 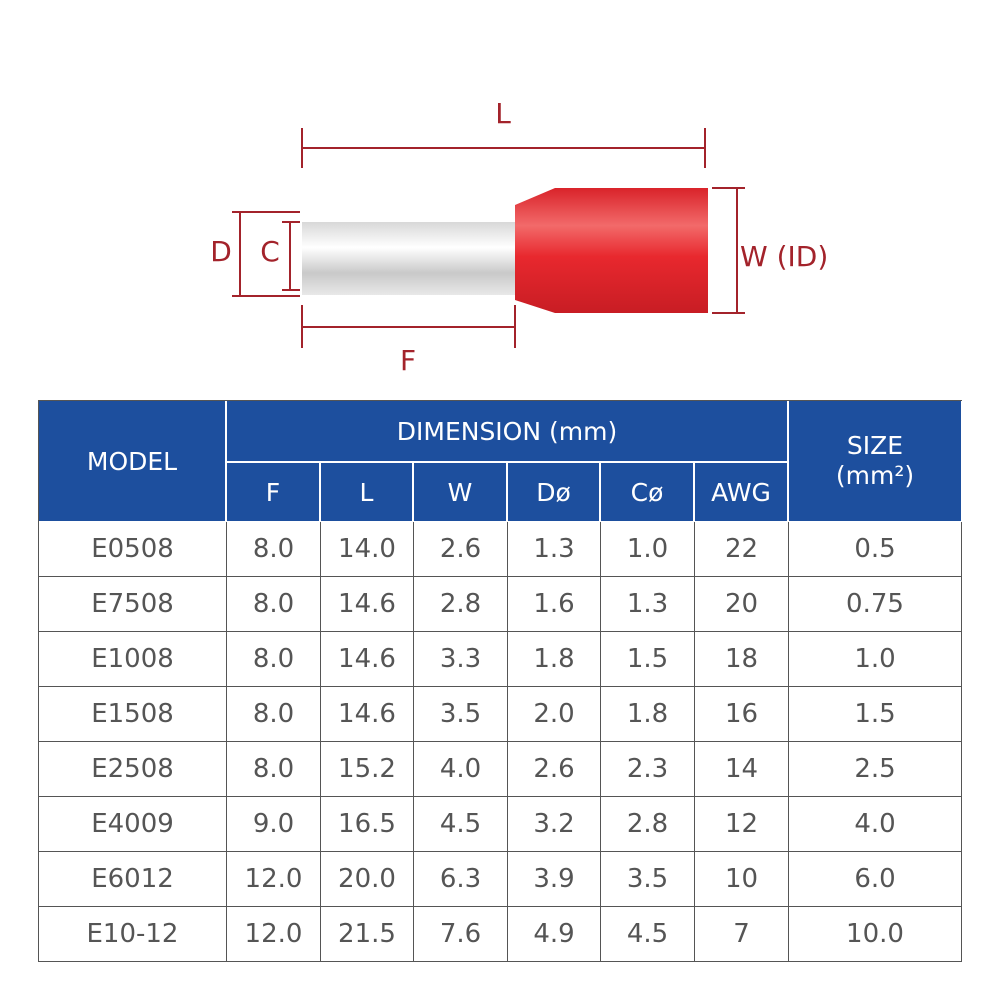 What do you see at coordinates (133, 714) in the screenshot?
I see `model-cell: E1508` at bounding box center [133, 714].